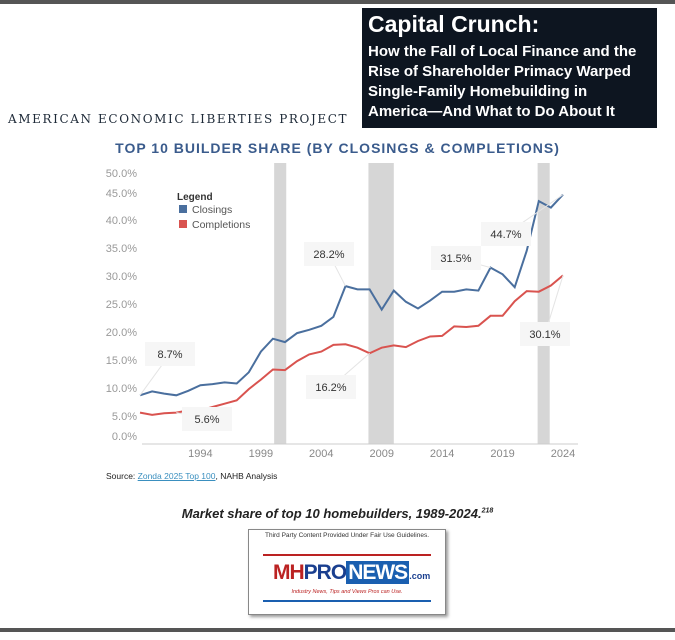  I want to click on subtitle-line: Single-Family Homebuilding in, so click(478, 91).